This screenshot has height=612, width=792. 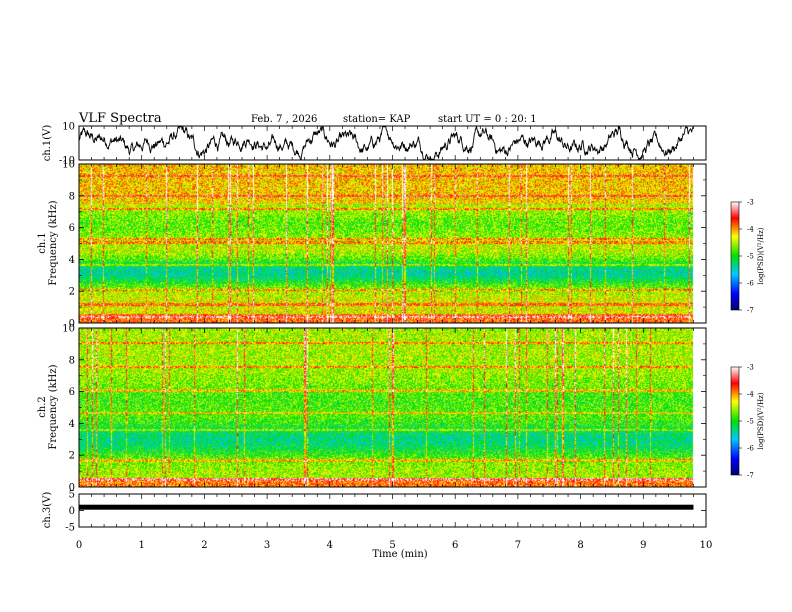 I want to click on ch1-spectrogram-ylabel: ch.1Frequency (kHz), so click(x=48, y=242).